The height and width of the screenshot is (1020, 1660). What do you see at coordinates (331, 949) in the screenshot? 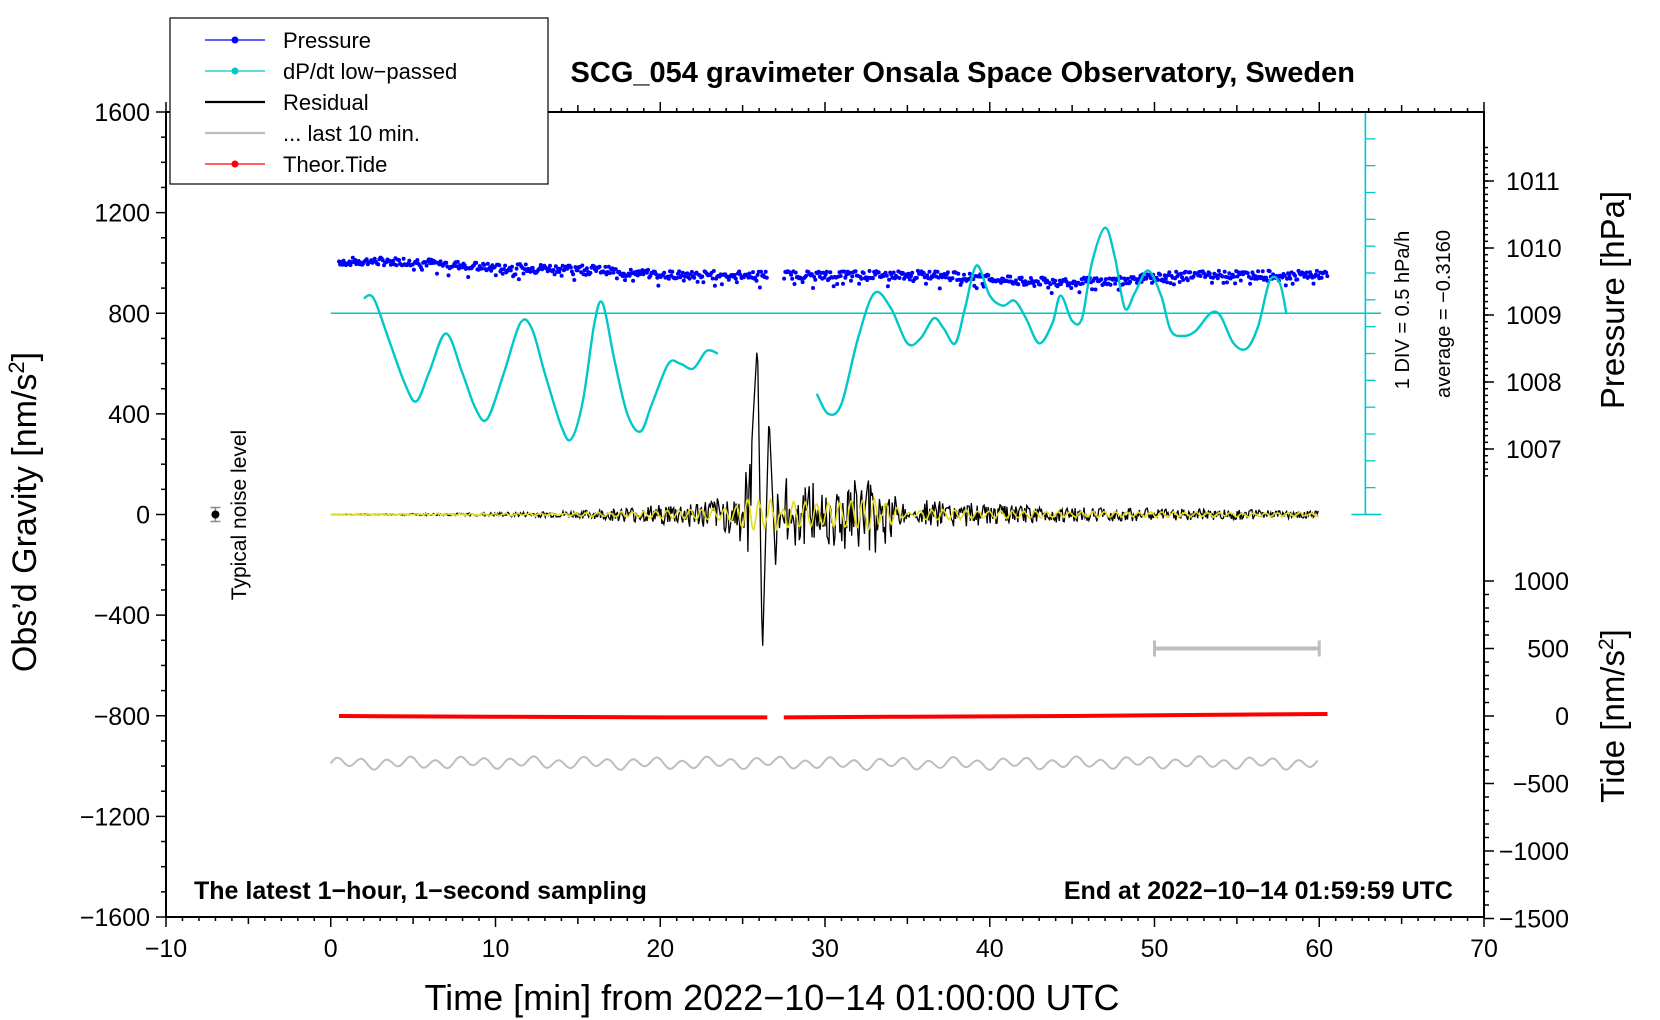
I see `x-tick-label-1: 0` at bounding box center [331, 949].